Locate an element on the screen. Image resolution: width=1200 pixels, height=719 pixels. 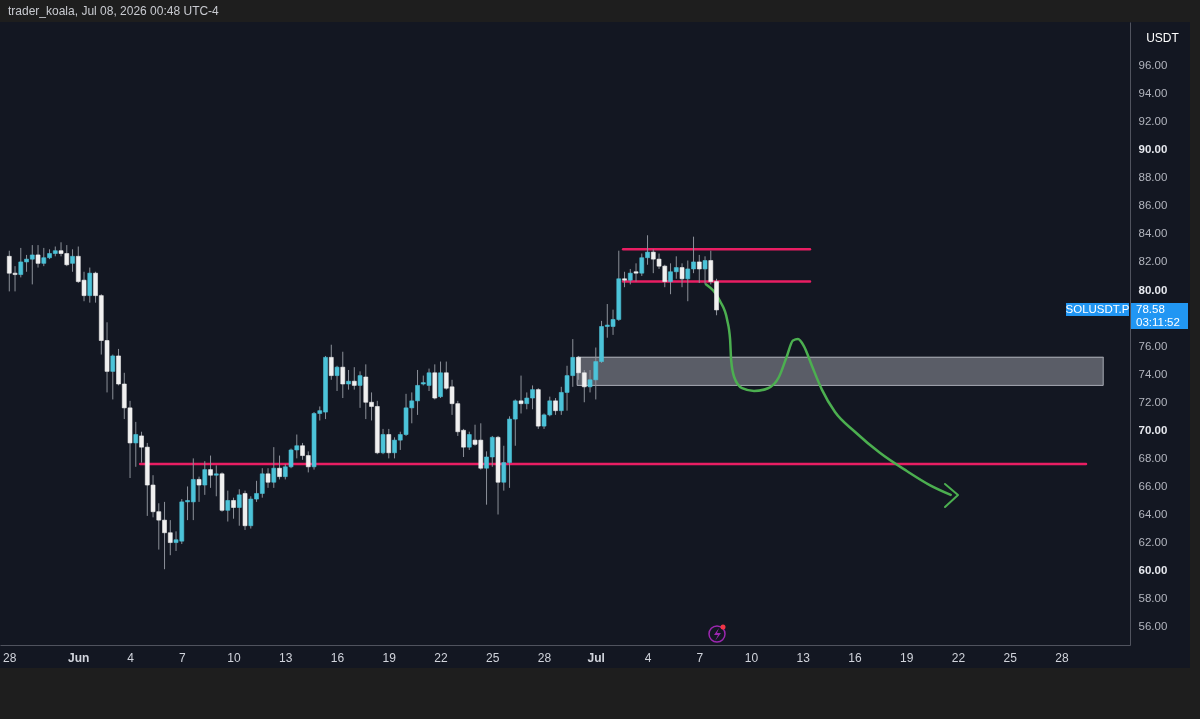
y-tick-label: 96.00 is located at coordinates (1153, 65).